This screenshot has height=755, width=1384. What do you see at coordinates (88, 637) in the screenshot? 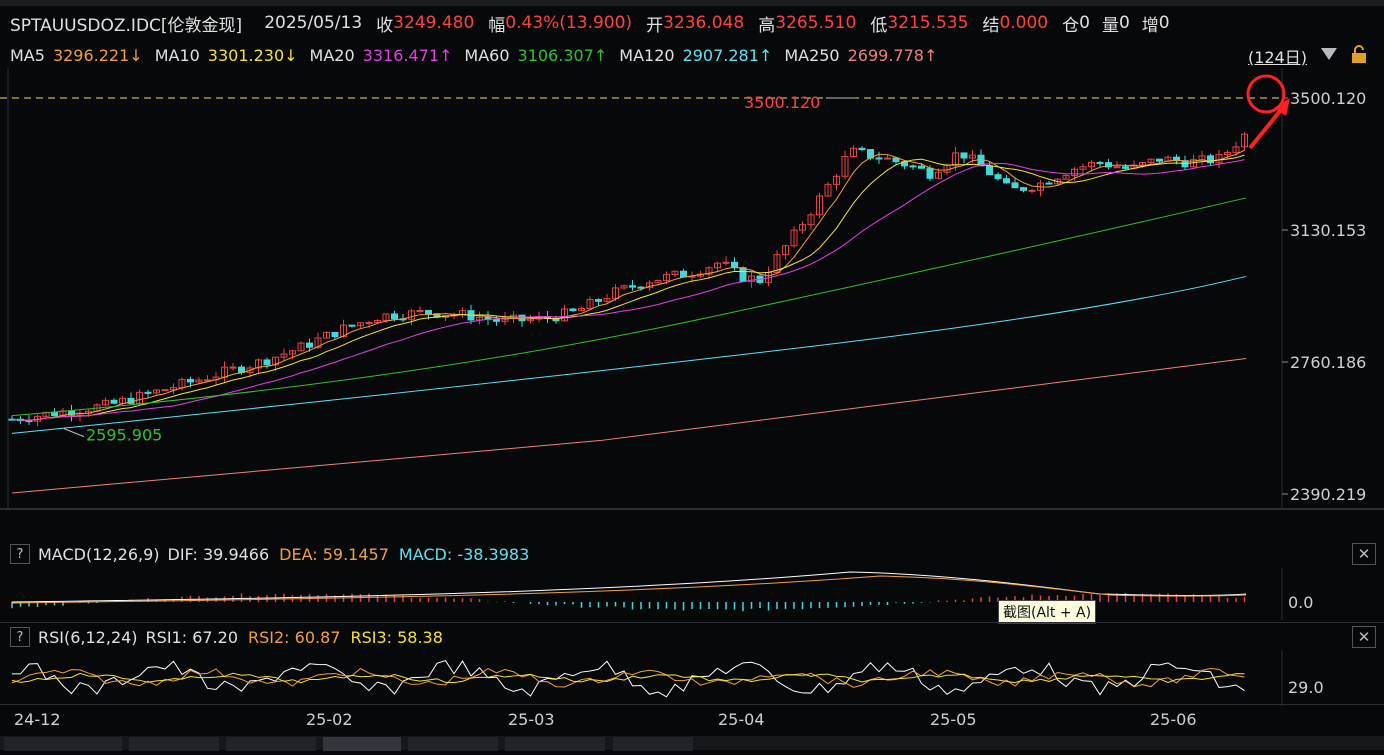
I see `rsi-title: RSI(6,12,24)` at bounding box center [88, 637].